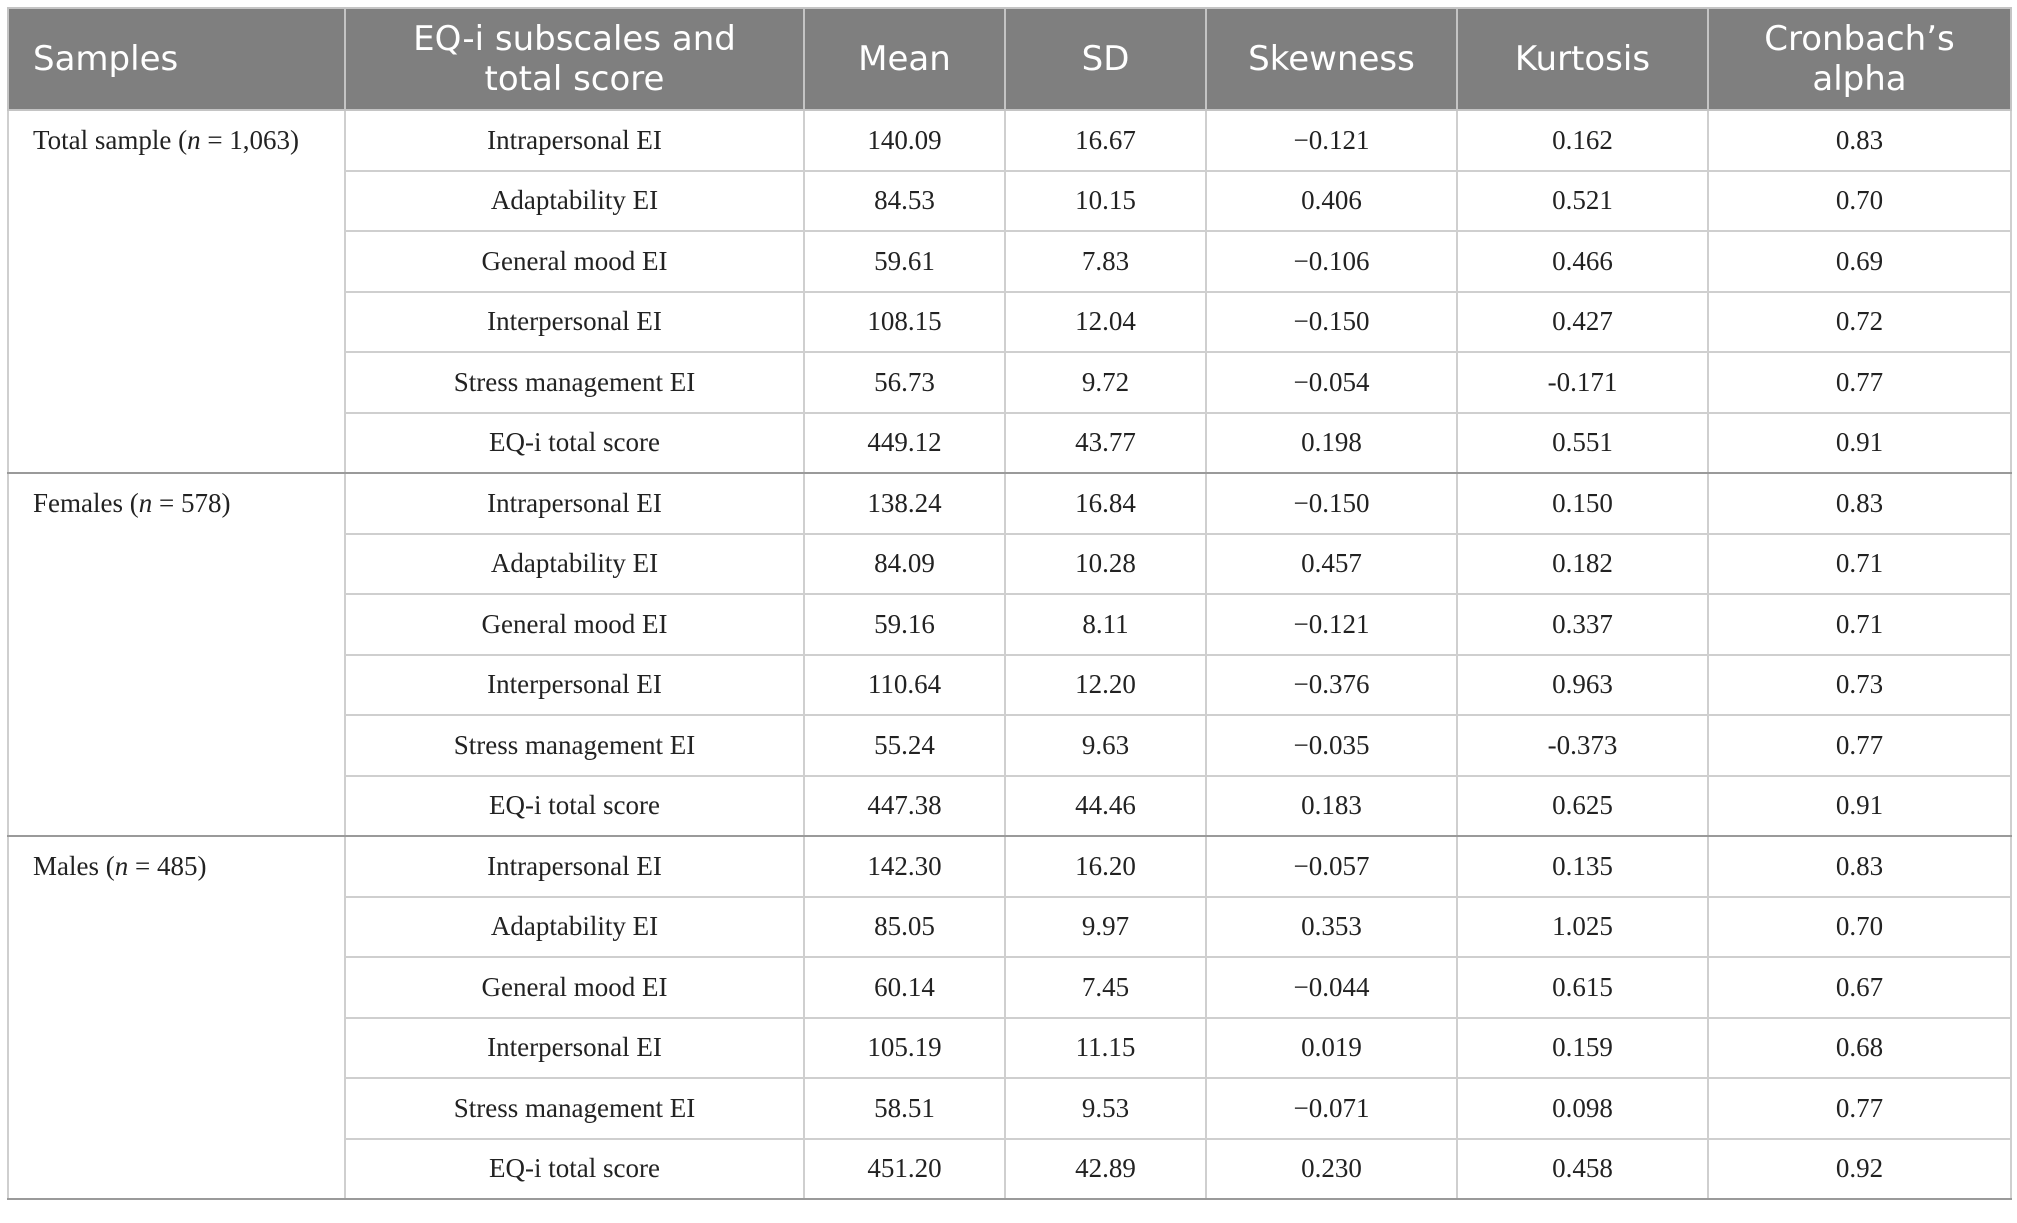 Image resolution: width=2017 pixels, height=1223 pixels. What do you see at coordinates (904, 321) in the screenshot?
I see `cell-mean: 108.15` at bounding box center [904, 321].